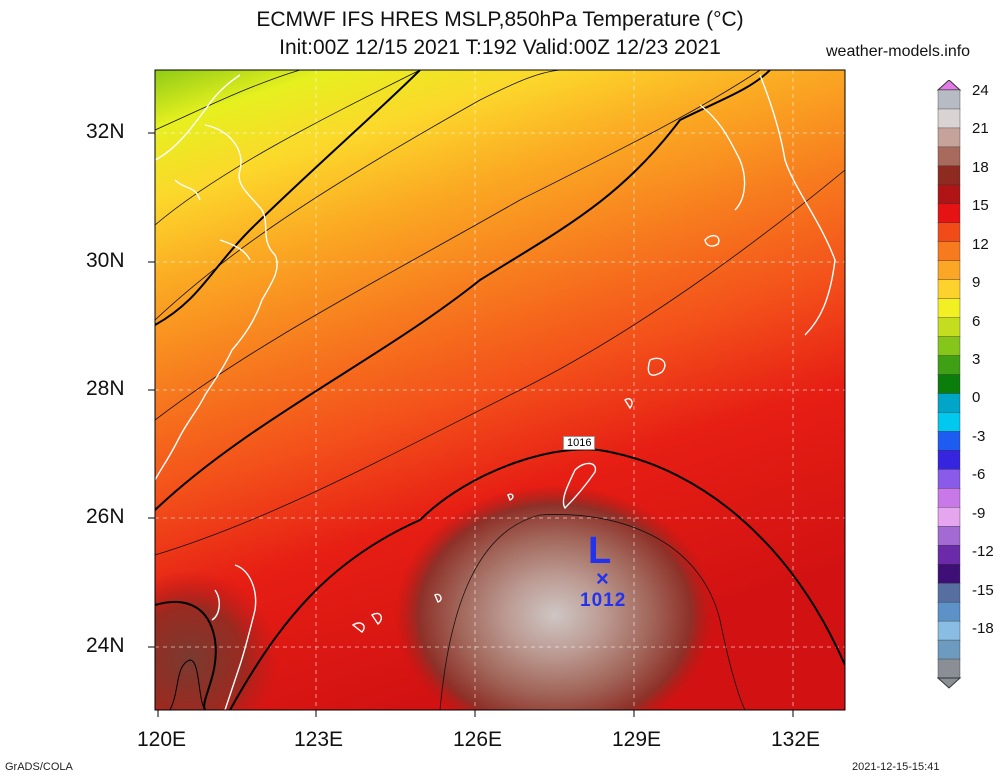 The height and width of the screenshot is (779, 1000). I want to click on colorbar-label: 0, so click(976, 398).